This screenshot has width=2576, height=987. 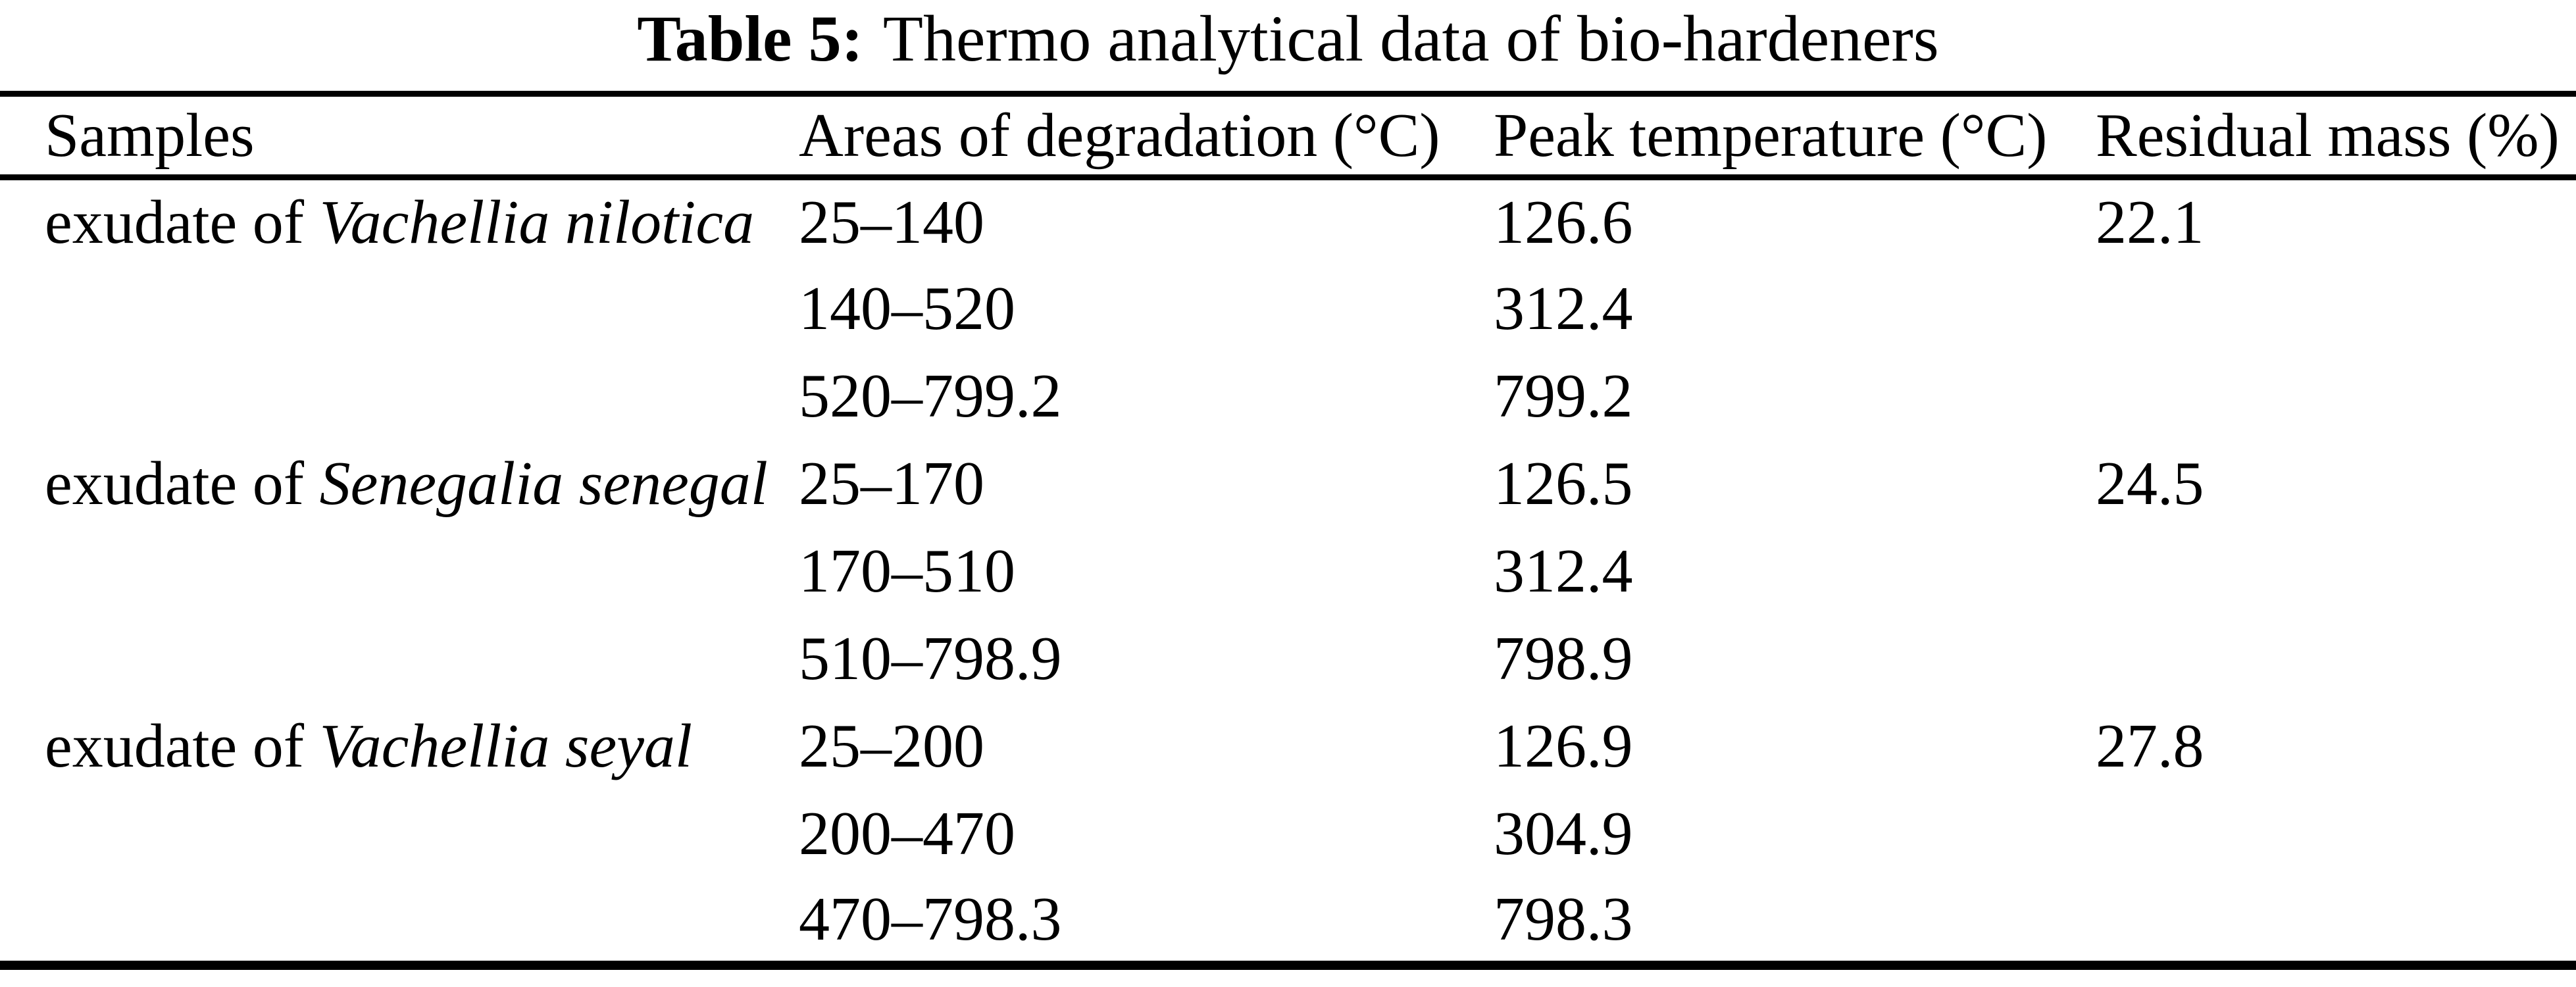 I want to click on table-row: 200–470 304.9, so click(x=1288, y=834).